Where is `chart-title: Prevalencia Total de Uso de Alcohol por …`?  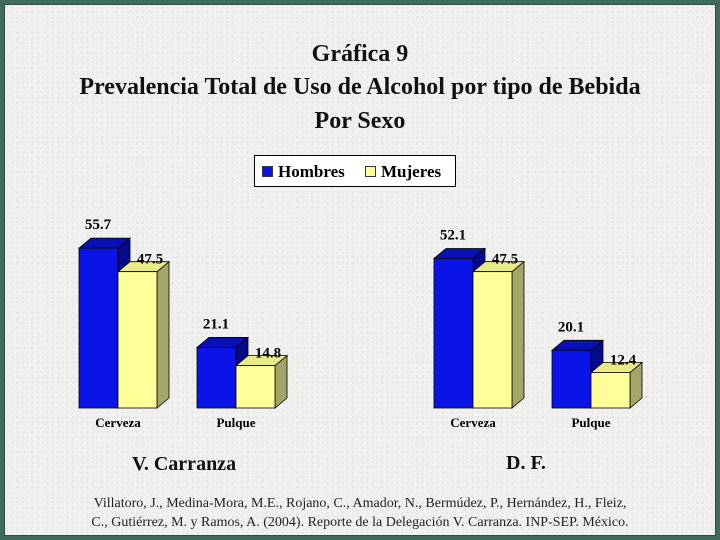
chart-title: Prevalencia Total de Uso de Alcohol por … is located at coordinates (360, 87).